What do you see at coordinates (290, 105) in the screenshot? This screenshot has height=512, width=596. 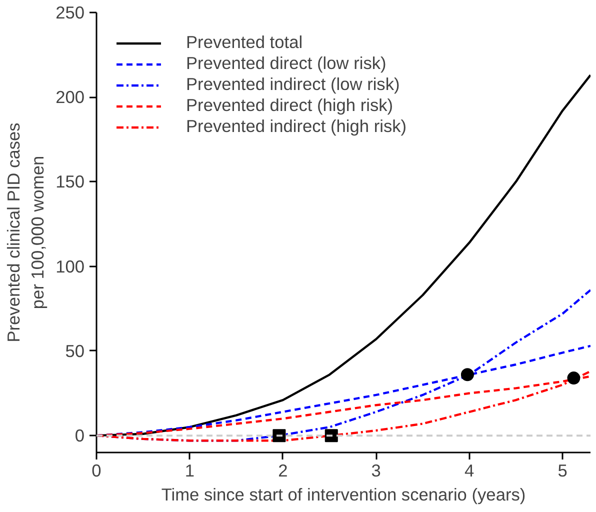 I see `legend-label: Prevented direct (high risk)` at bounding box center [290, 105].